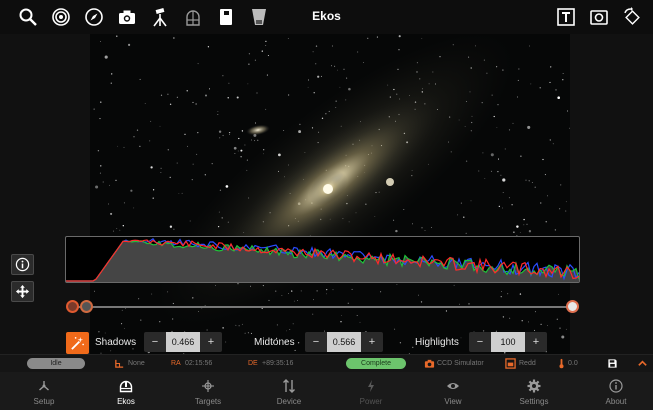  What do you see at coordinates (453, 391) in the screenshot?
I see `nav-item-view: View` at bounding box center [453, 391].